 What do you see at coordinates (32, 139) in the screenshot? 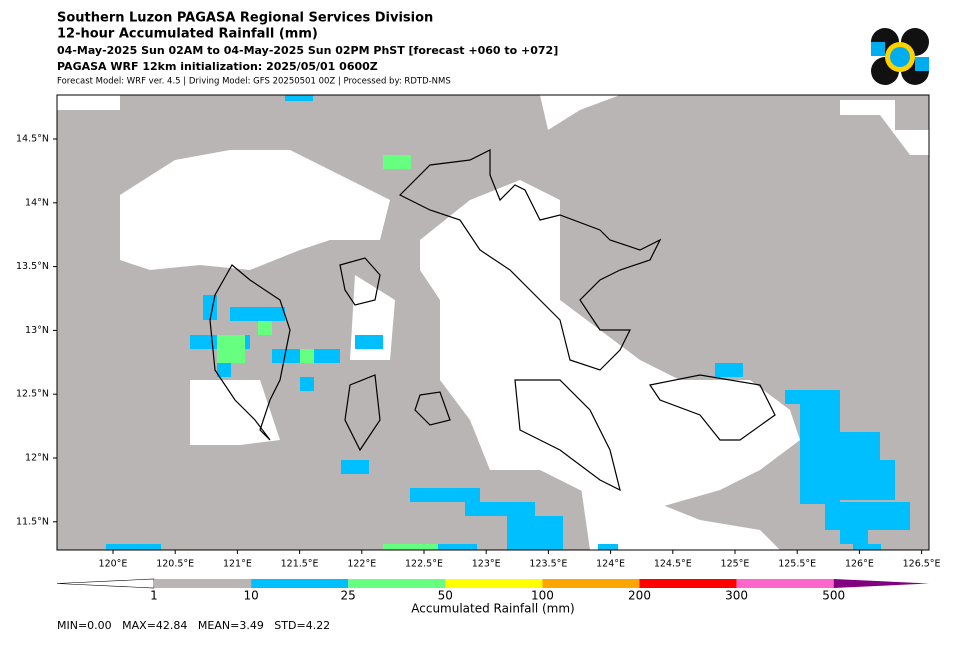
I see `lat-label: 14.5°N` at bounding box center [32, 139].